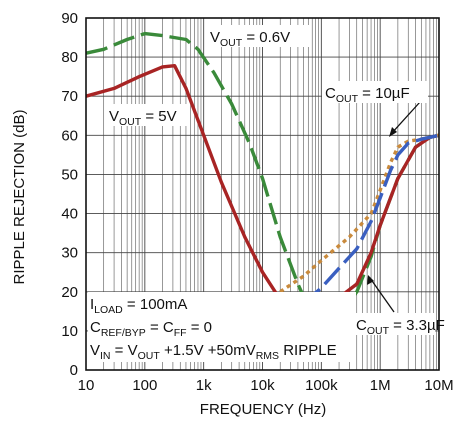 The height and width of the screenshot is (421, 467). I want to click on label-cout-33: COUT = 3.3µF, so click(400, 327).